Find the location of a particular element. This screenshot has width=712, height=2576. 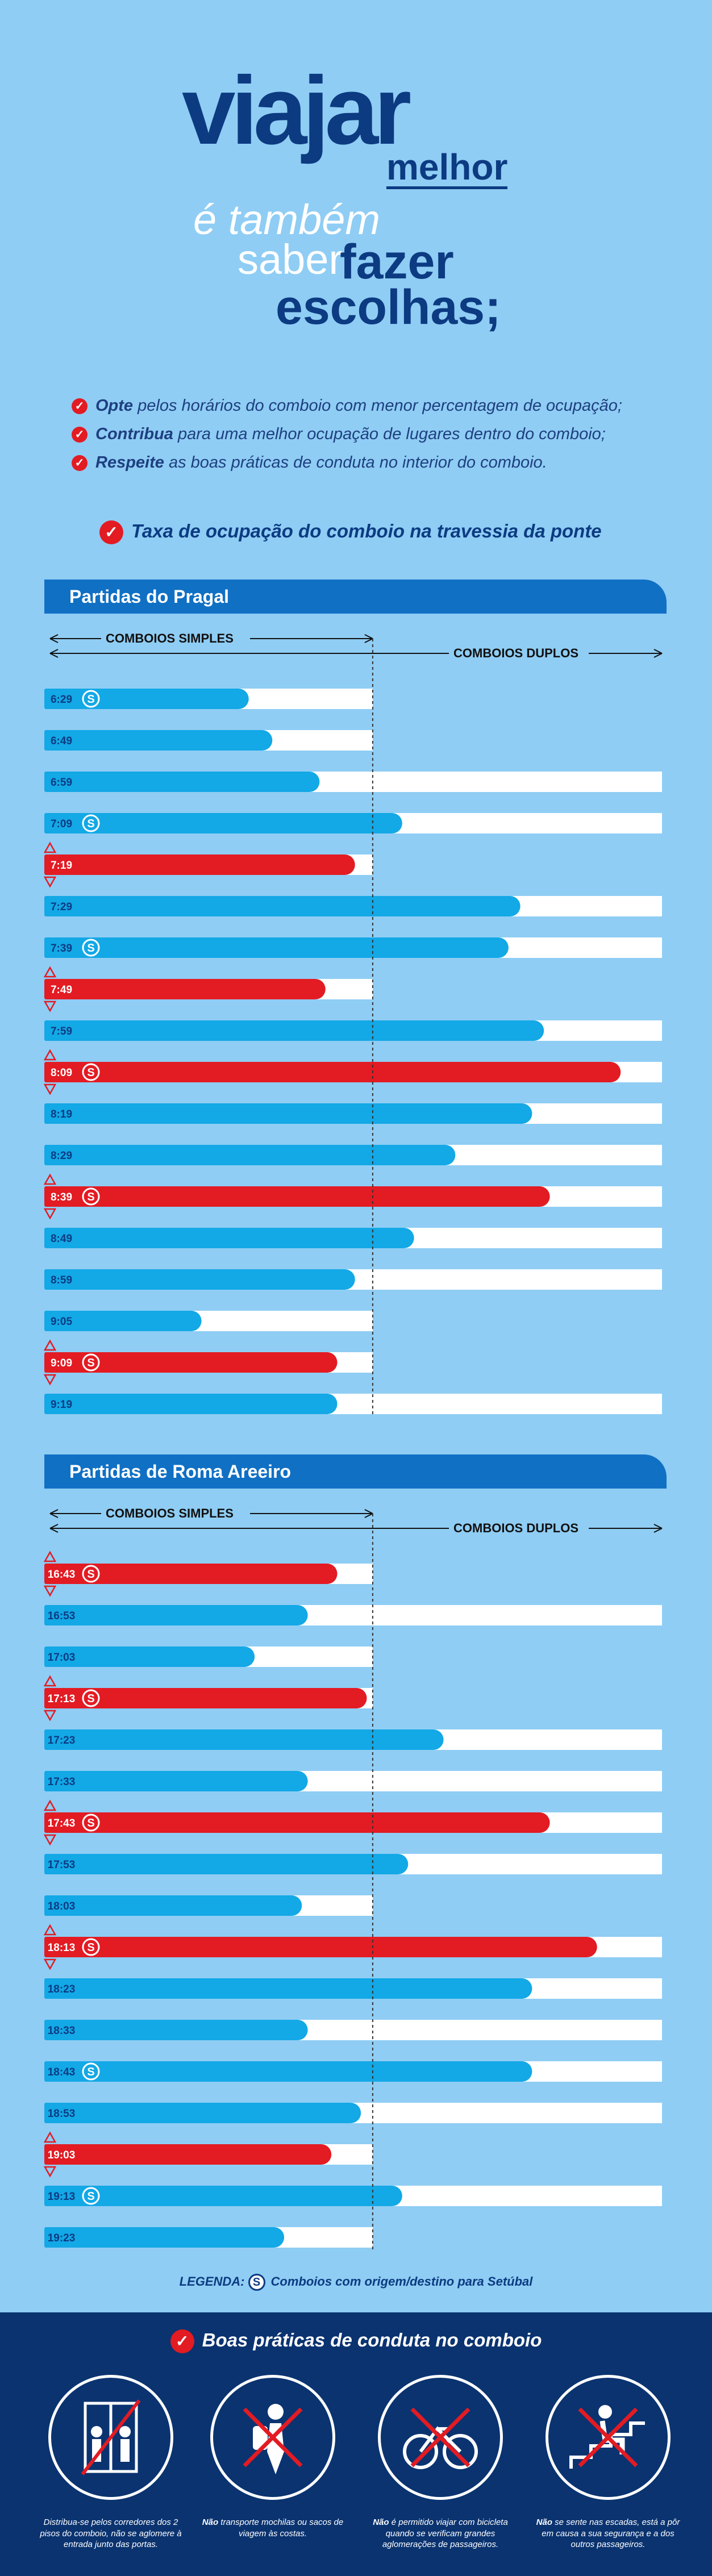

section-banner-roma-areeiro: Partidas de Roma Areeiro is located at coordinates (356, 1471).